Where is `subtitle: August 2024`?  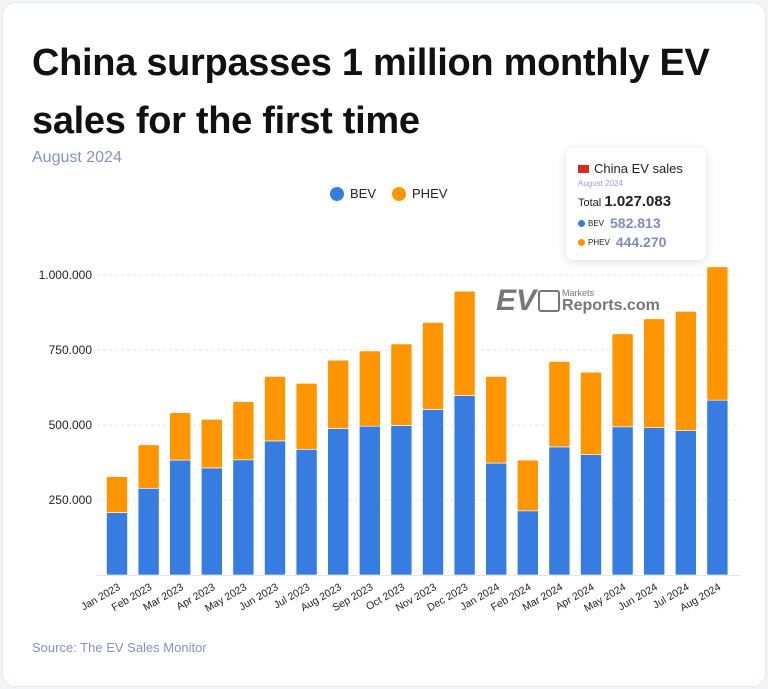 subtitle: August 2024 is located at coordinates (77, 157).